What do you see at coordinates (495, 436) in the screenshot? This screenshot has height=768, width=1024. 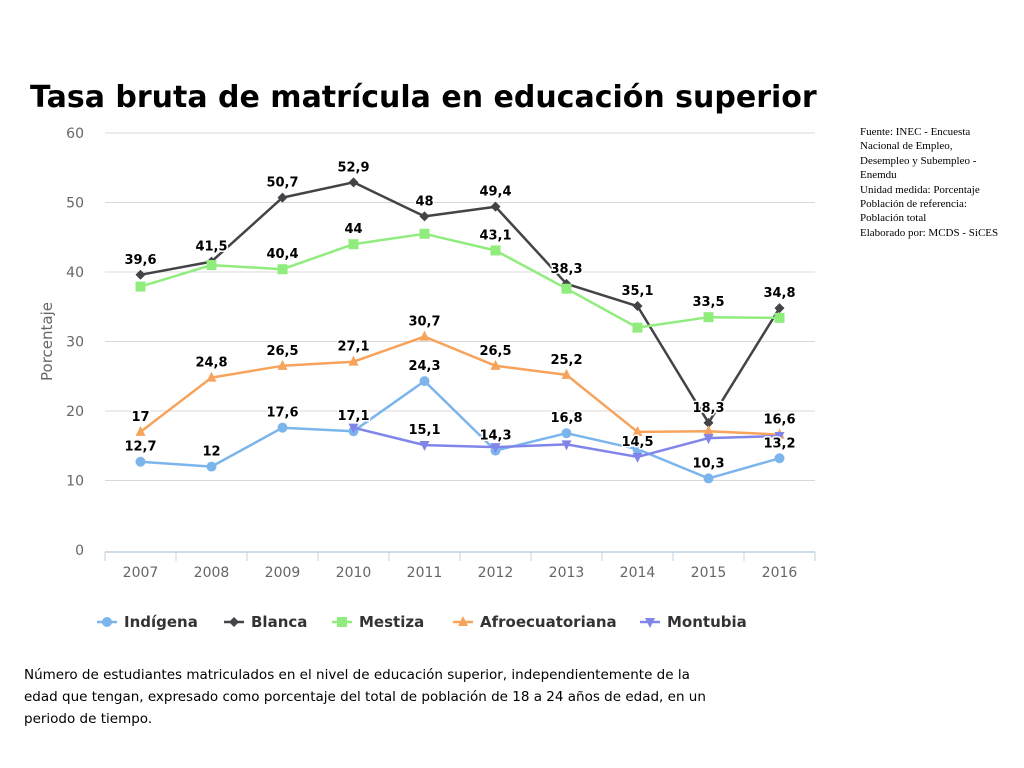 I see `data-label: 14,3` at bounding box center [495, 436].